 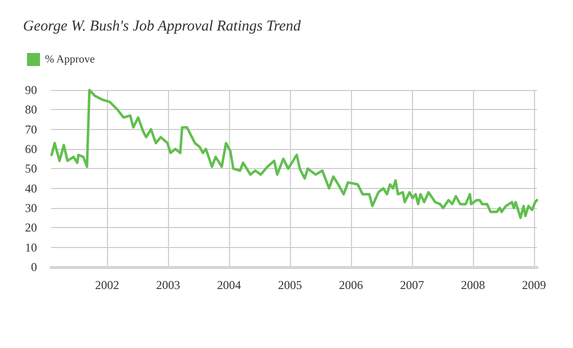 What do you see at coordinates (472, 285) in the screenshot?
I see `x-tick-label: 2008` at bounding box center [472, 285].